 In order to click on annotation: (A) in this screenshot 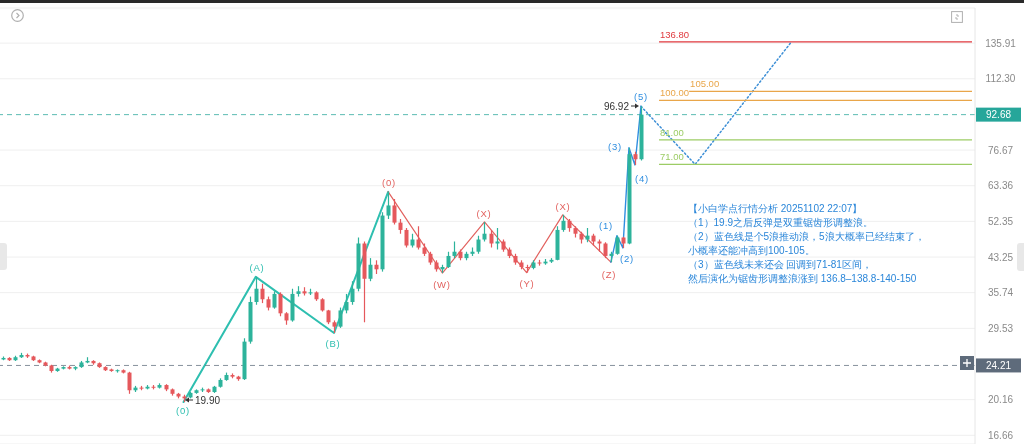, I will do `click(257, 268)`.